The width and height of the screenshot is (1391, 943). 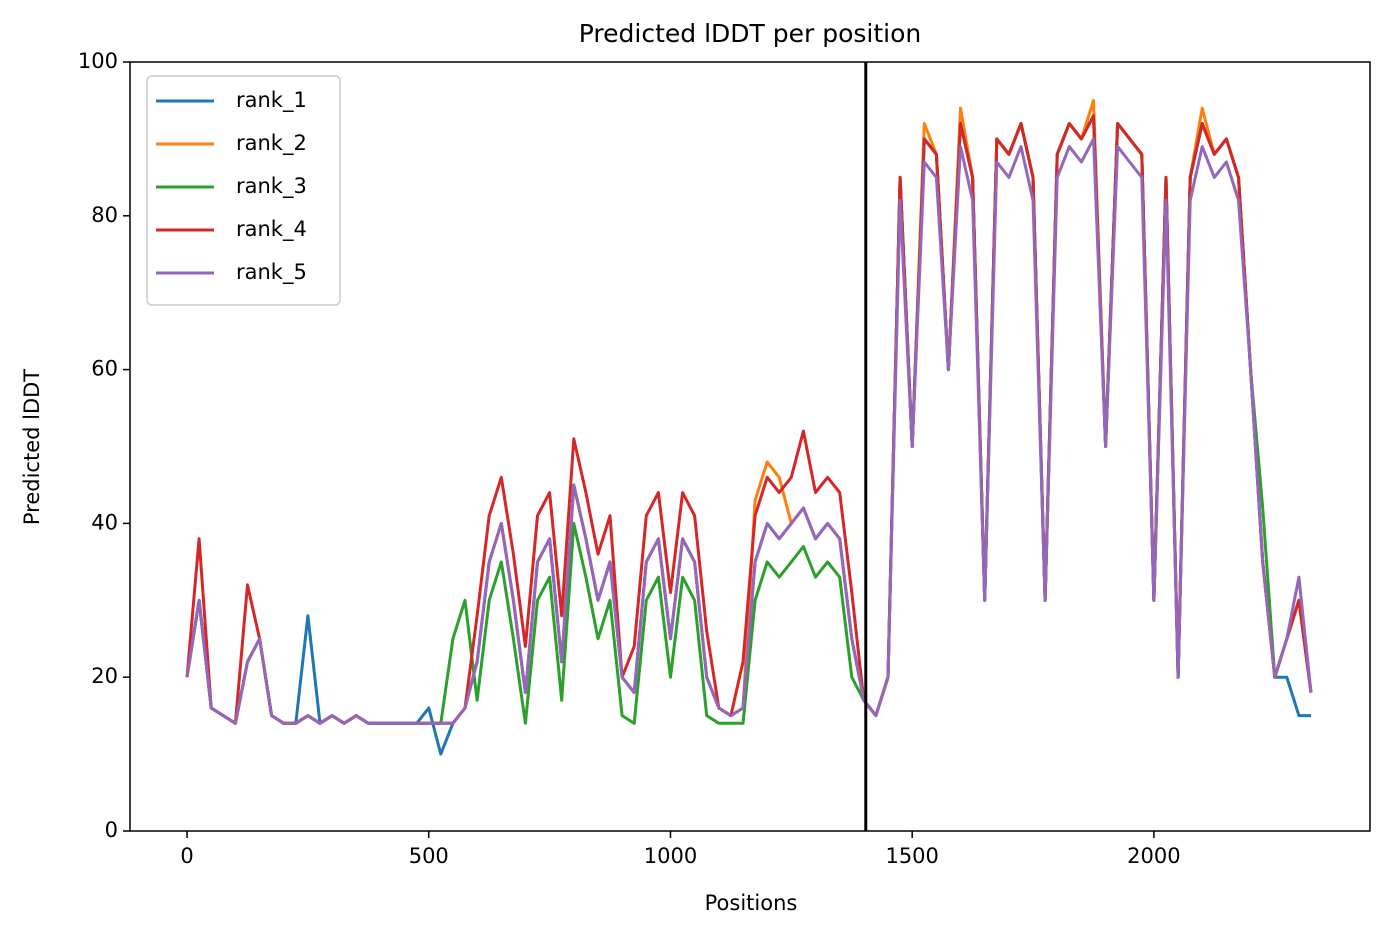 I want to click on chart-title: Predicted lDDT per position, so click(x=750, y=33).